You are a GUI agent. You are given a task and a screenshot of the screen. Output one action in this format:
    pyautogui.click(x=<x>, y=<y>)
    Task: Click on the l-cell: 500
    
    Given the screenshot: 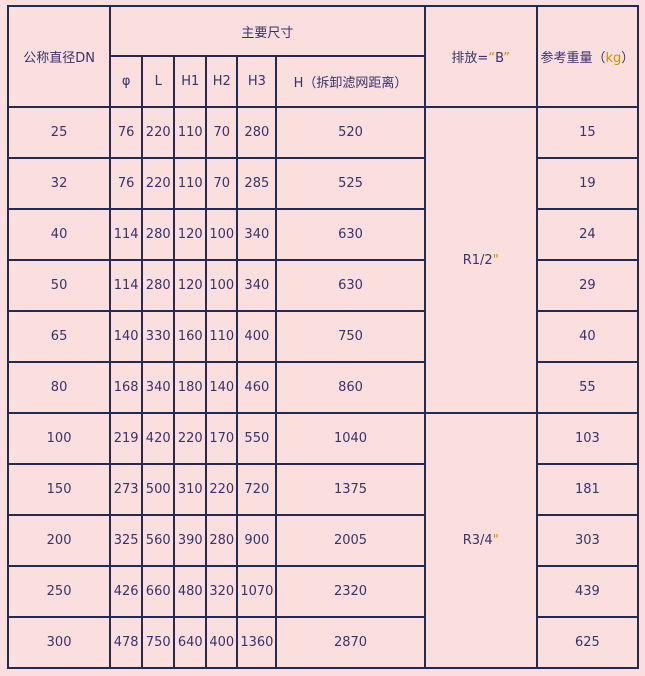 What is the action you would take?
    pyautogui.click(x=158, y=489)
    